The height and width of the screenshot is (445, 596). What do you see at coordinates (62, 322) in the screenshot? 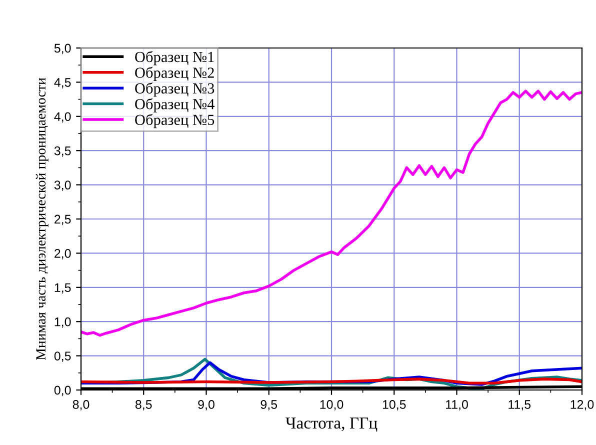
I see `y-tick-label: 1,0` at bounding box center [62, 322].